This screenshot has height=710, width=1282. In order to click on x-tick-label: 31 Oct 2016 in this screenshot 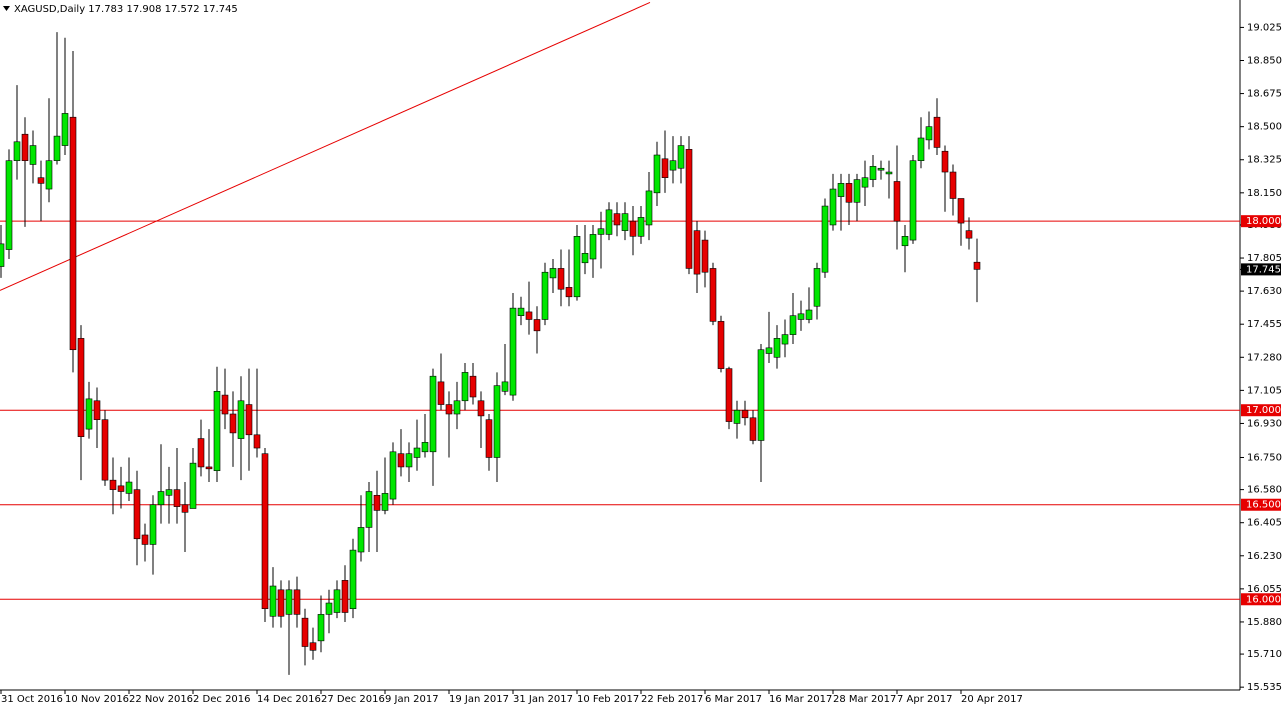, I will do `click(32, 699)`.